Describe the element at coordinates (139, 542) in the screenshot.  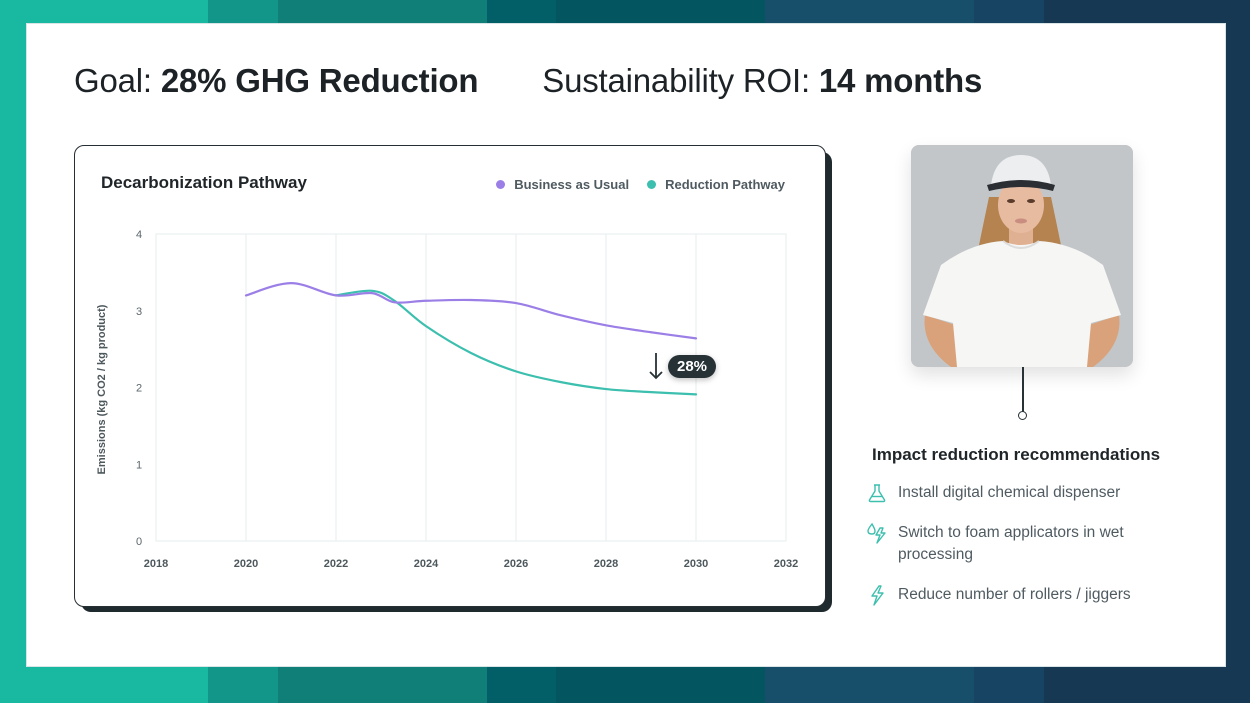
I see `y-tick-label: 0` at that location.